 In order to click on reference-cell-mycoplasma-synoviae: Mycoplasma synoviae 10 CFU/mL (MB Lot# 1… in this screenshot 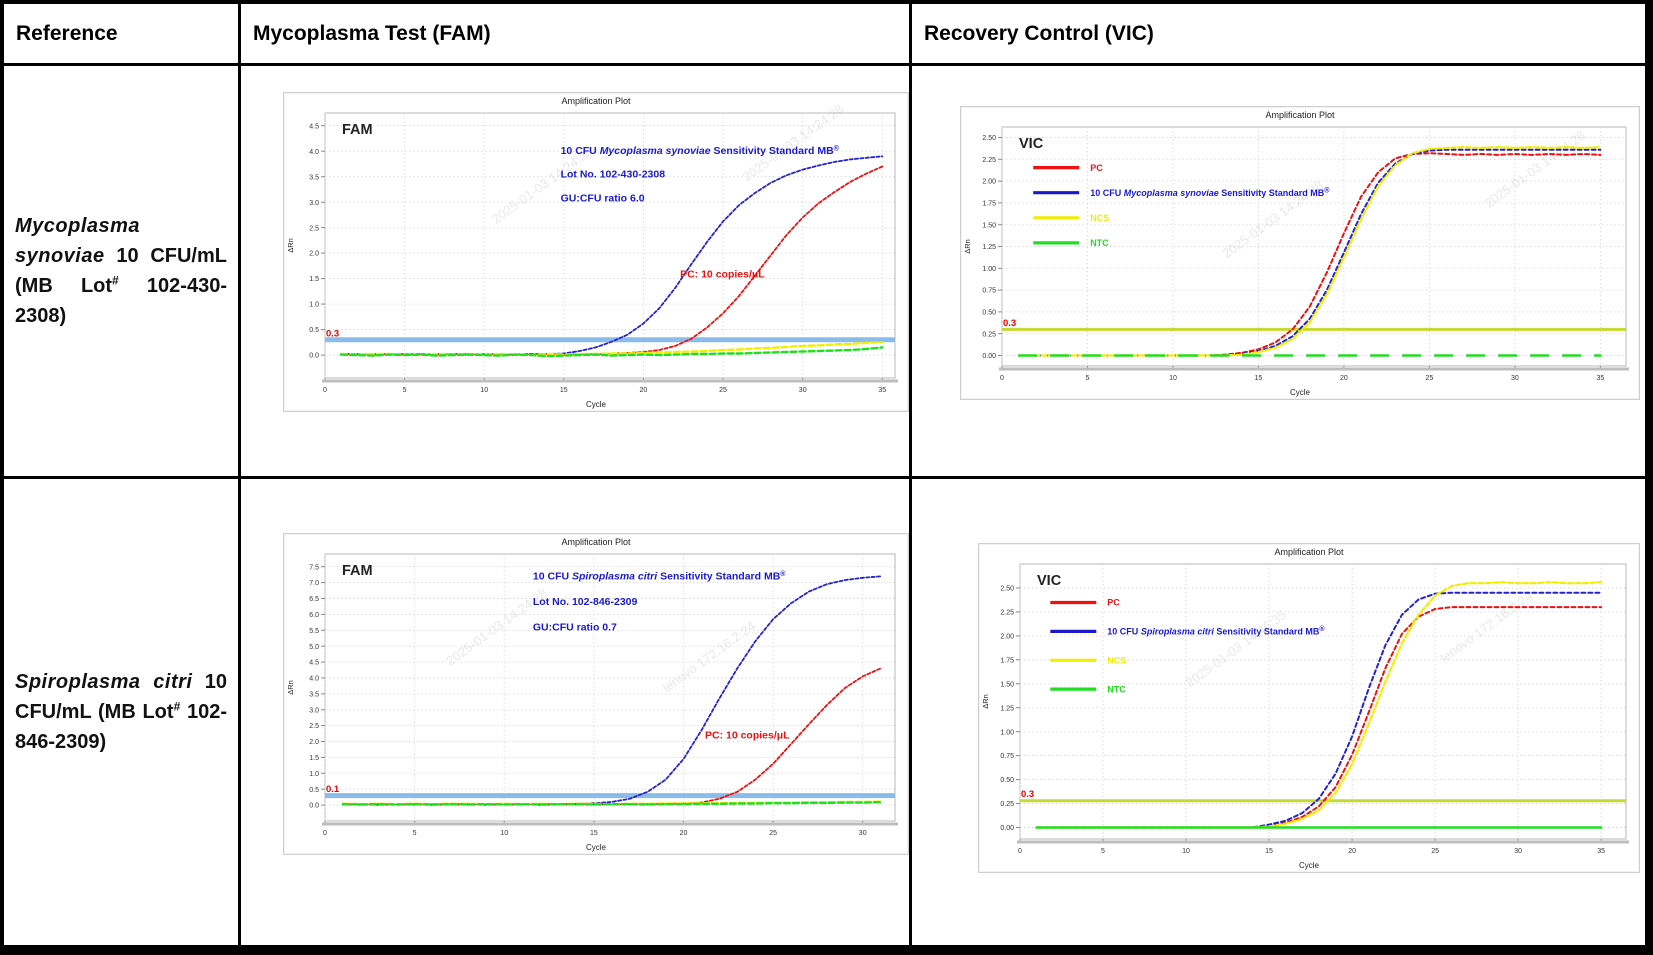, I will do `click(122, 272)`.